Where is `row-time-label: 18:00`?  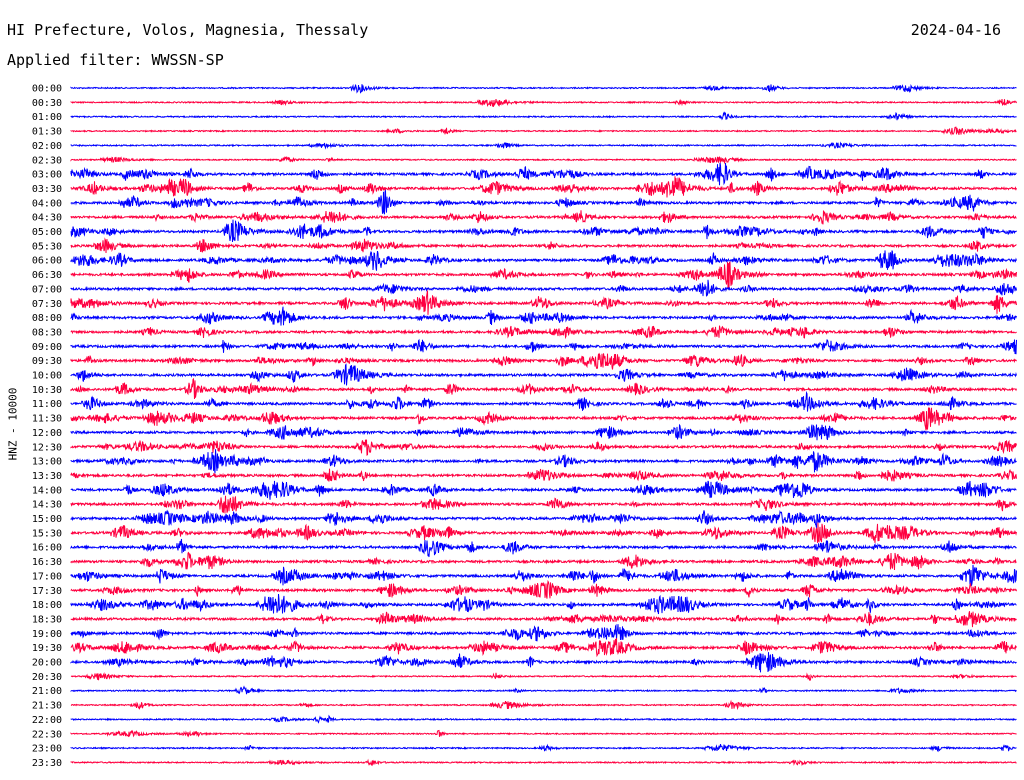 row-time-label: 18:00 is located at coordinates (47, 605).